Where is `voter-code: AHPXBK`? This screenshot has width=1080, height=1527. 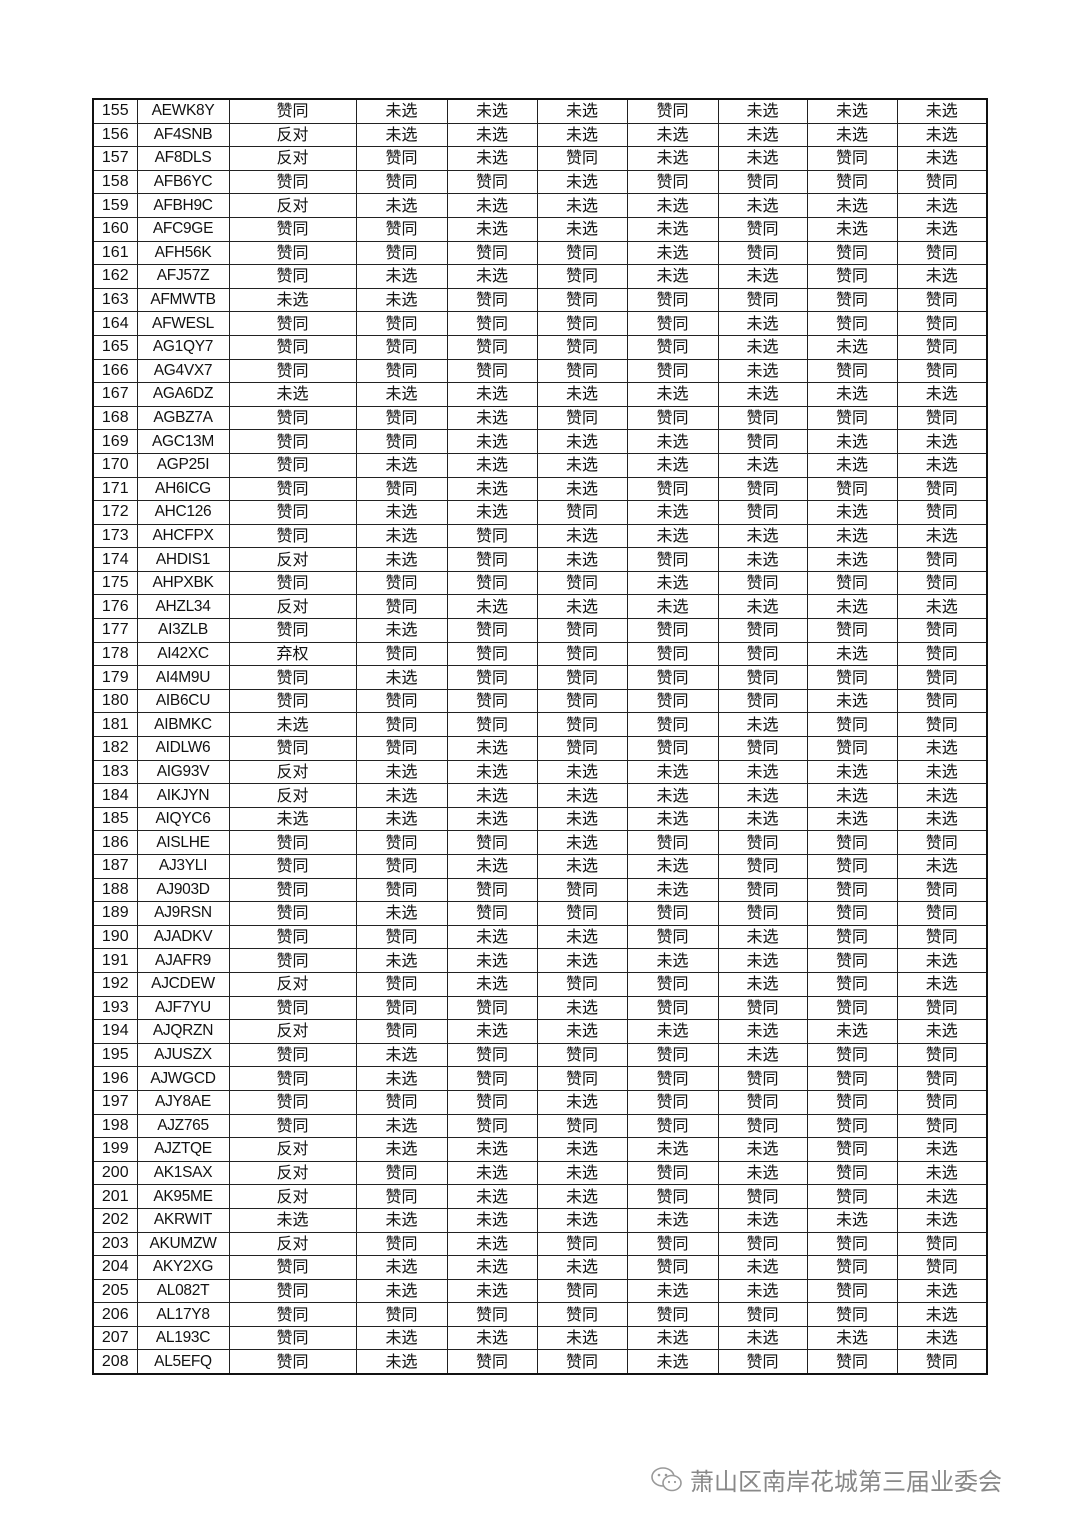 voter-code: AHPXBK is located at coordinates (183, 583).